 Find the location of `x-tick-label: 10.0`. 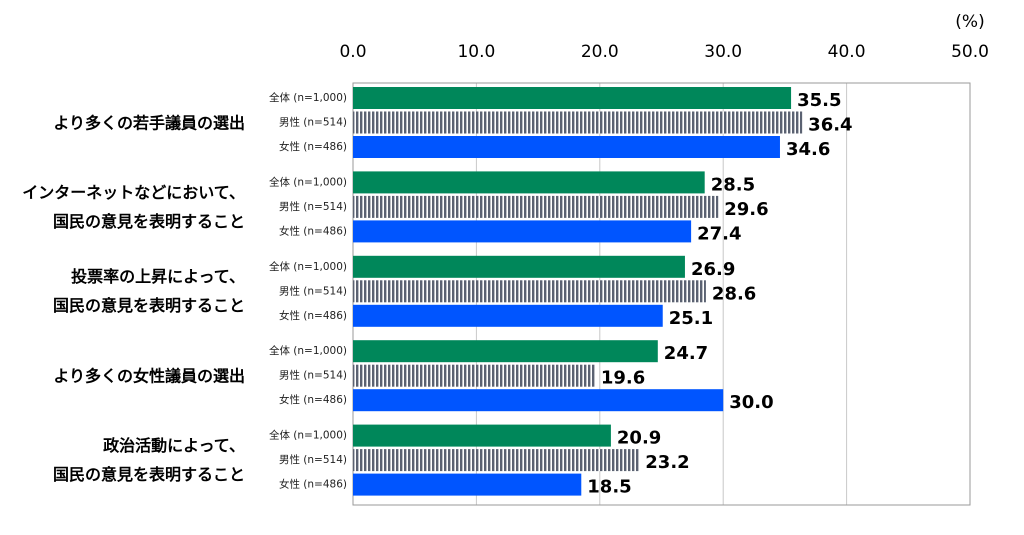

x-tick-label: 10.0 is located at coordinates (476, 52).